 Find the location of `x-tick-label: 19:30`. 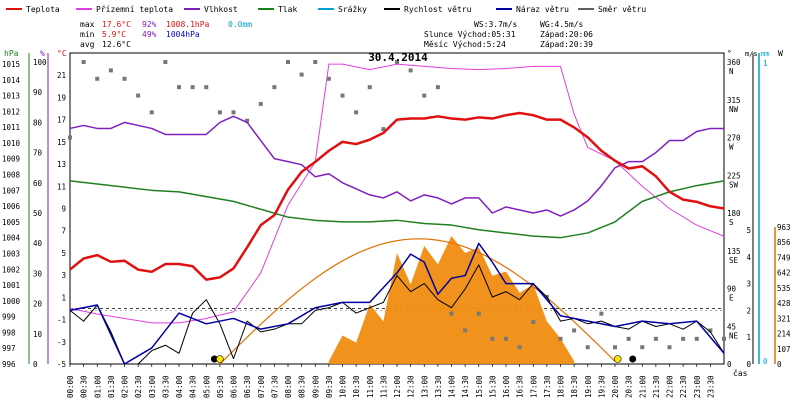

x-tick-label: 19:30 is located at coordinates (601, 386).